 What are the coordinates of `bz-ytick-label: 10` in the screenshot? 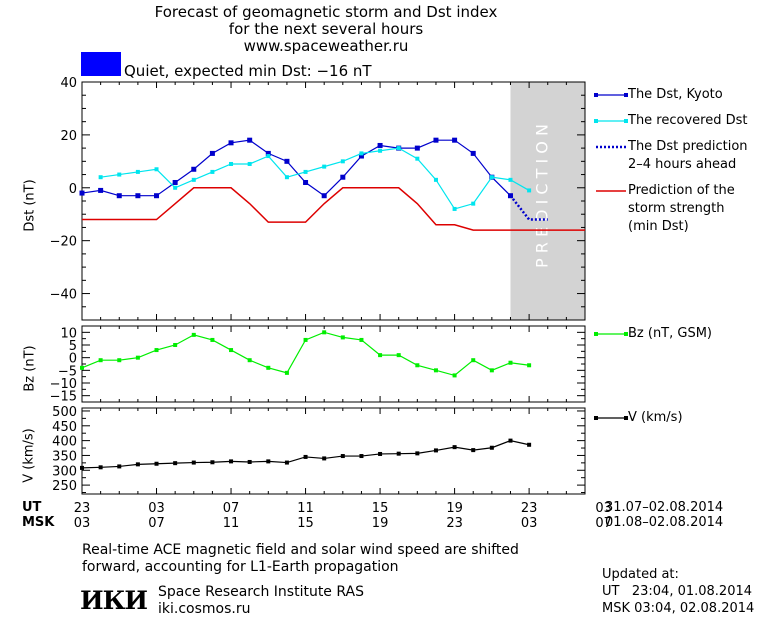 It's located at (68, 333).